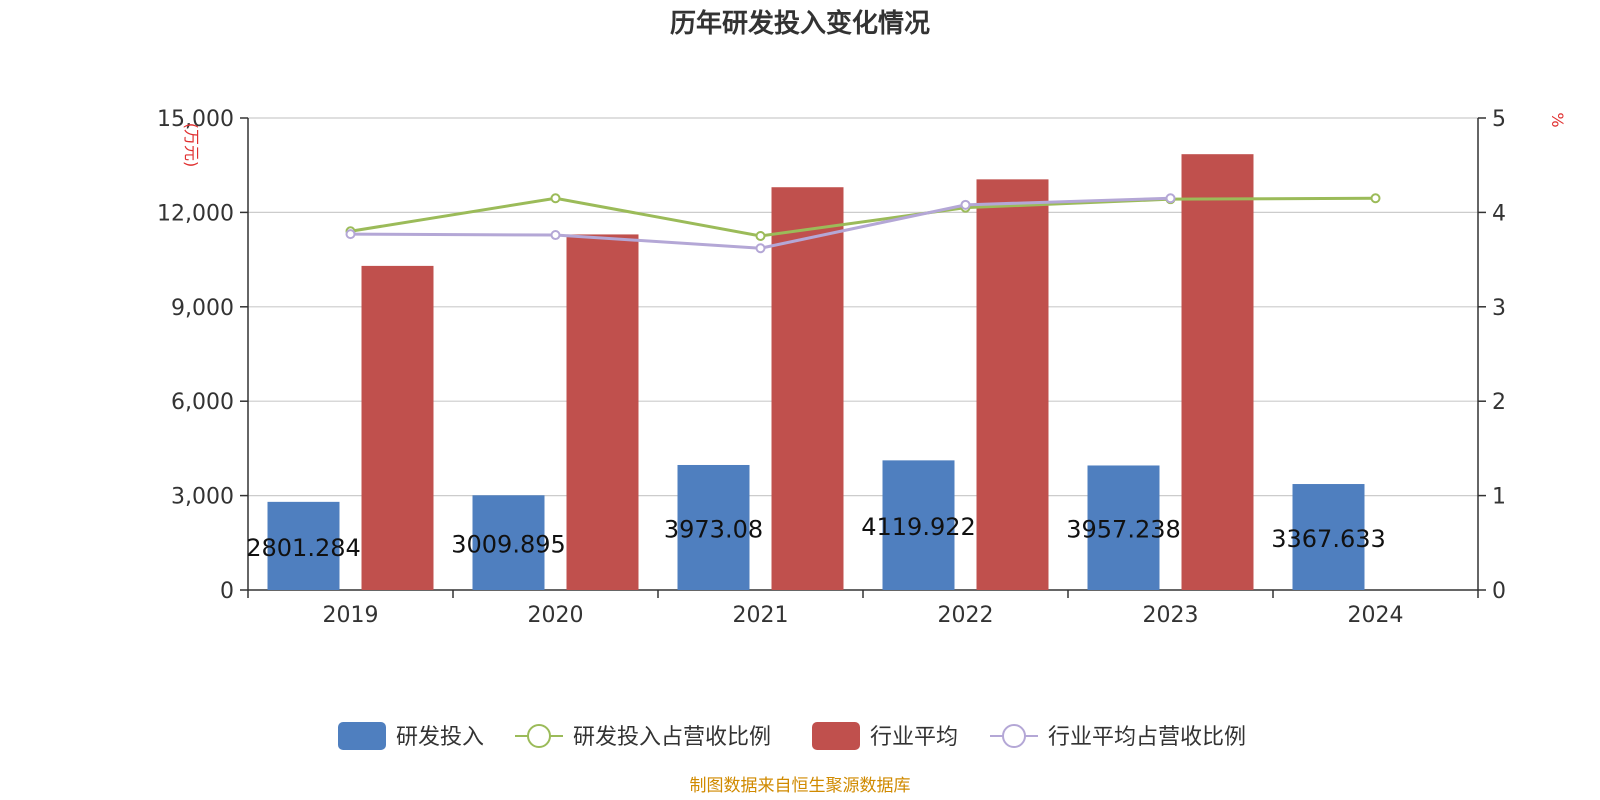 Image resolution: width=1600 pixels, height=800 pixels. What do you see at coordinates (440, 737) in the screenshot?
I see `legend-label: 研发投入` at bounding box center [440, 737].